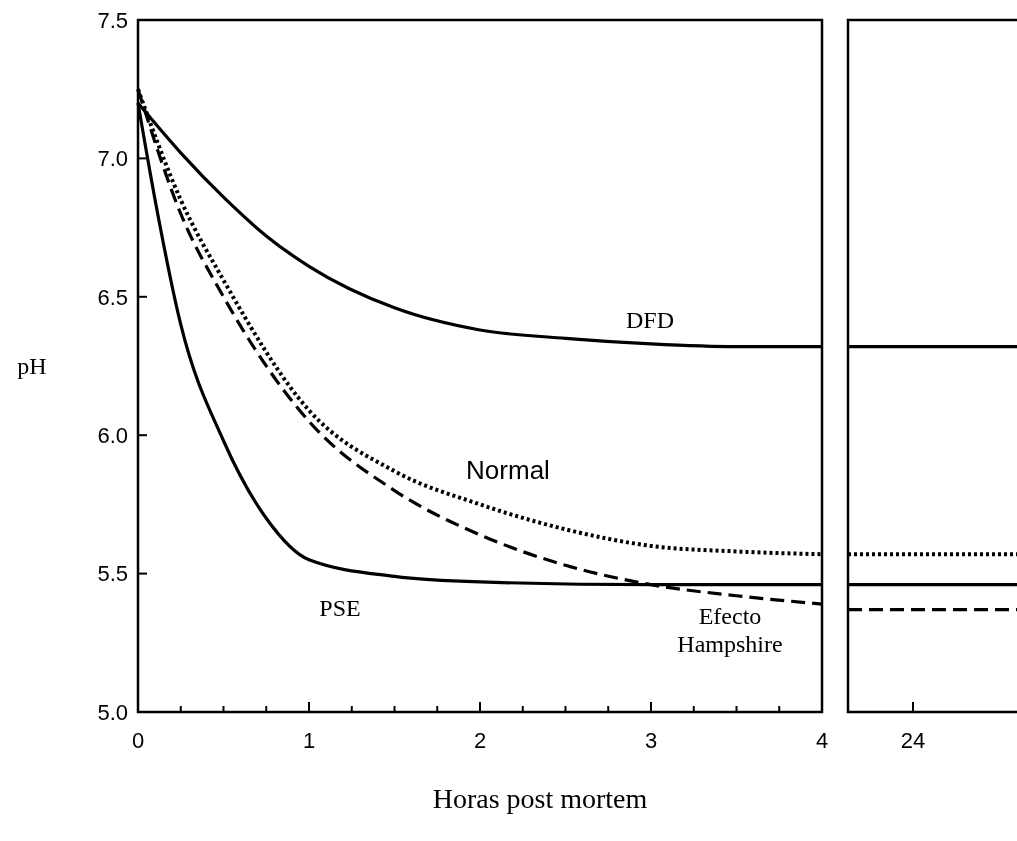 The image size is (1017, 841). Describe the element at coordinates (650, 320) in the screenshot. I see `series-label: DFD` at that location.